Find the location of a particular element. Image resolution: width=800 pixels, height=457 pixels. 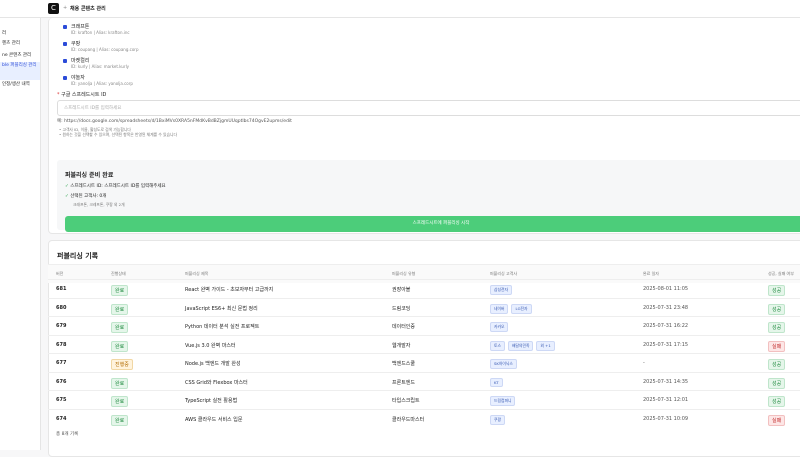

client-list: 삼성전자 is located at coordinates (502, 290).